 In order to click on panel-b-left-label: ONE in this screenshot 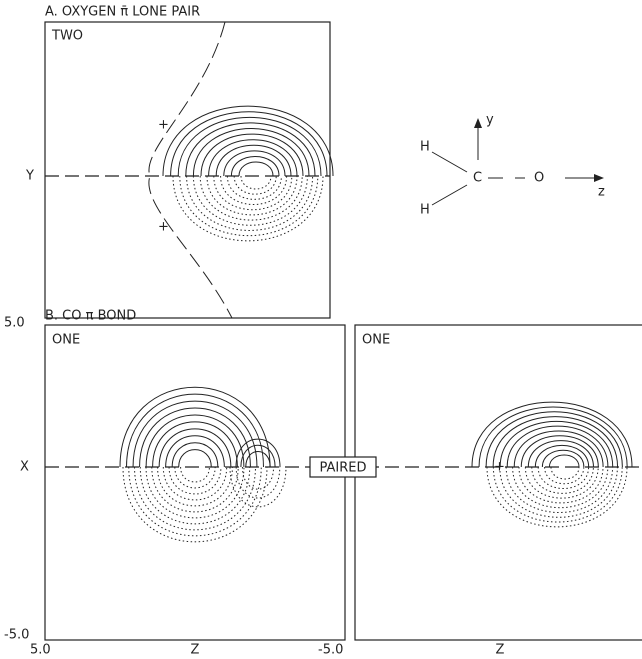, I will do `click(66, 340)`.